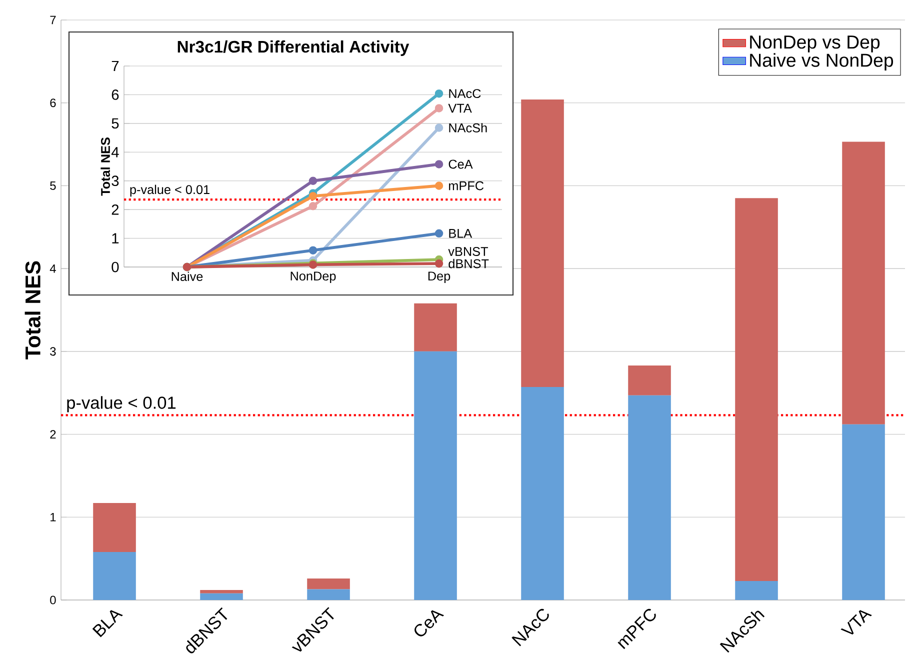  I want to click on series-label: CeA, so click(460, 164).